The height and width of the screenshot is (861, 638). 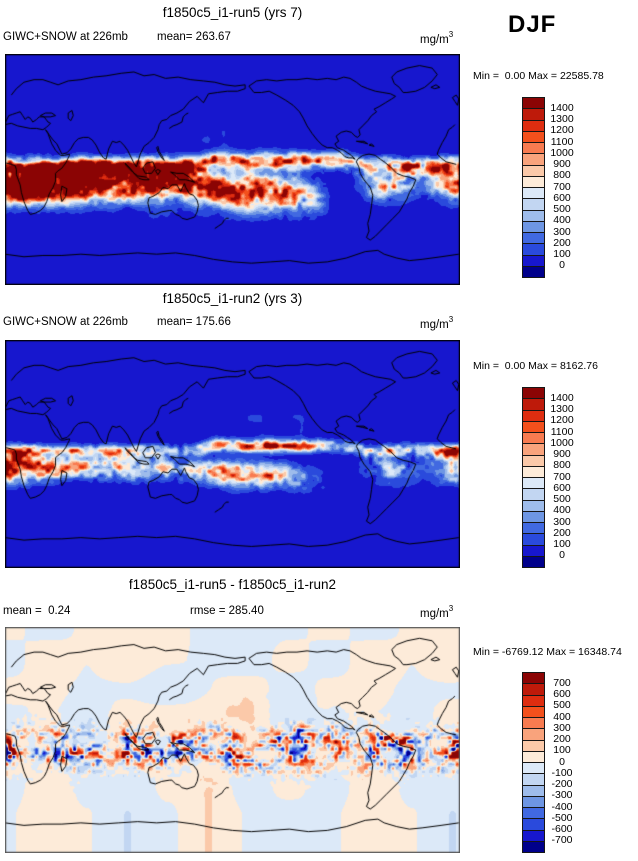 I want to click on panel1-minmax-label: Min = 0.00 Max = 22585.78, so click(x=538, y=76).